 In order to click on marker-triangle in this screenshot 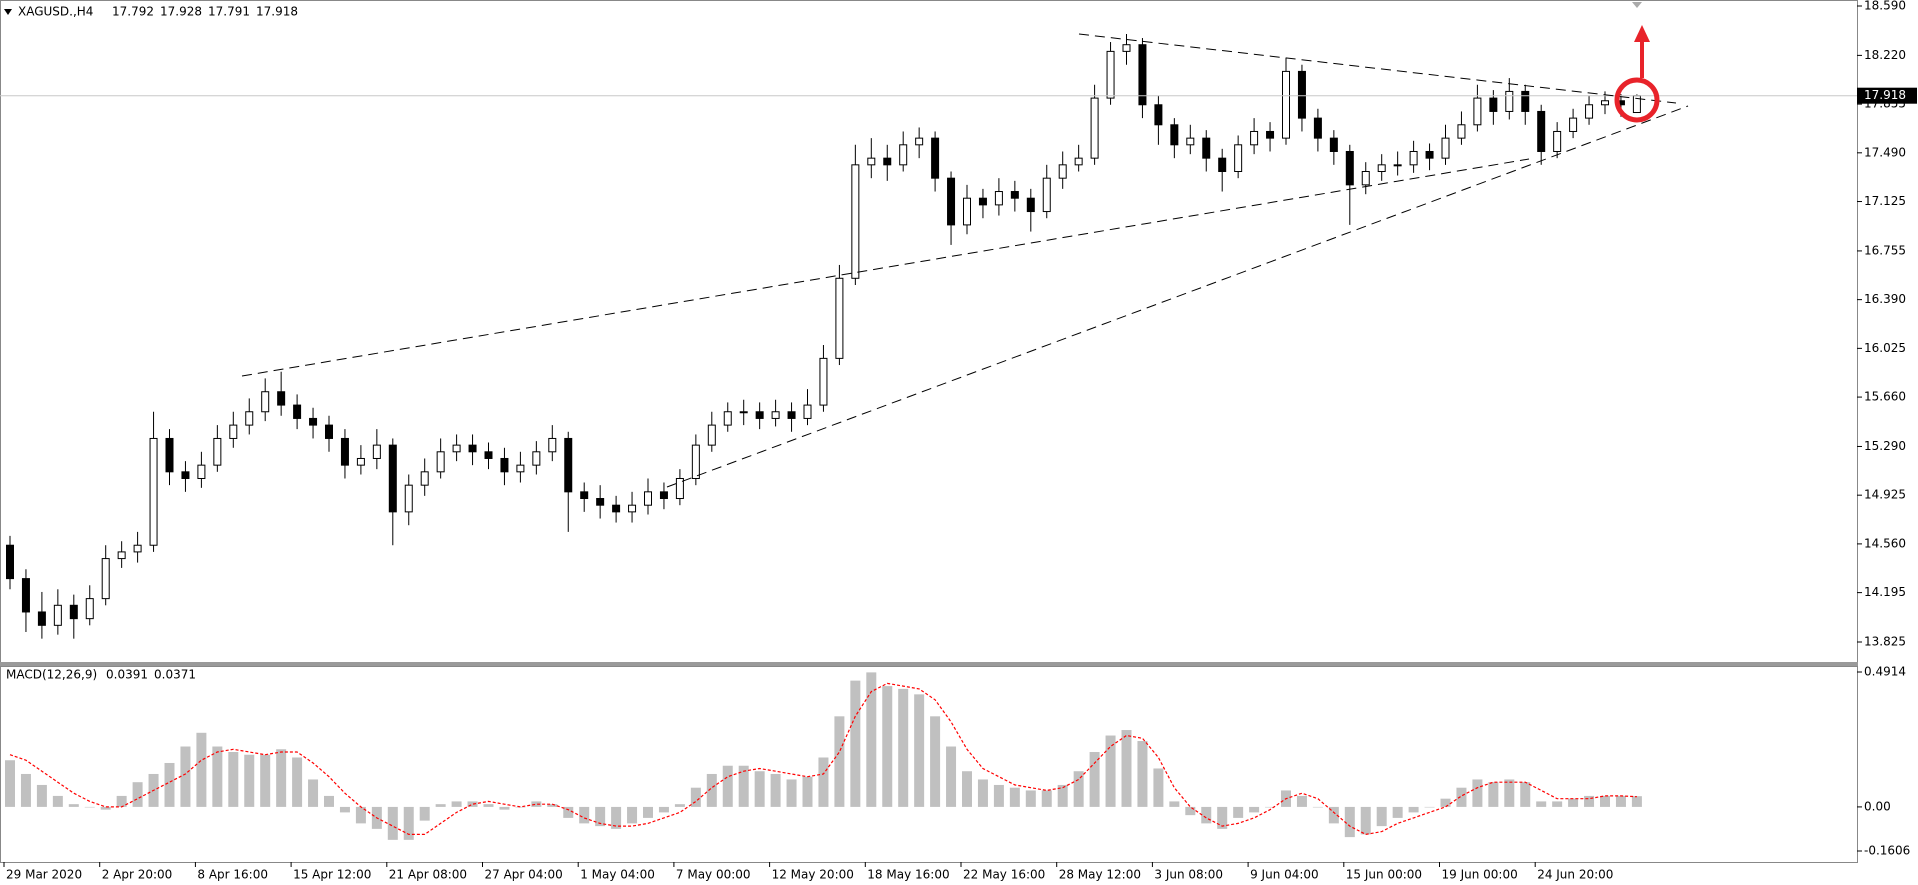, I will do `click(1637, 5)`.